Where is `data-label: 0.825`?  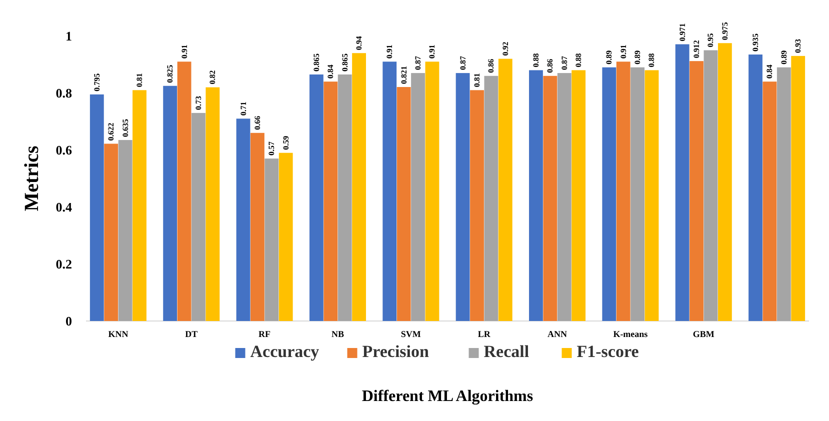
data-label: 0.825 is located at coordinates (170, 73).